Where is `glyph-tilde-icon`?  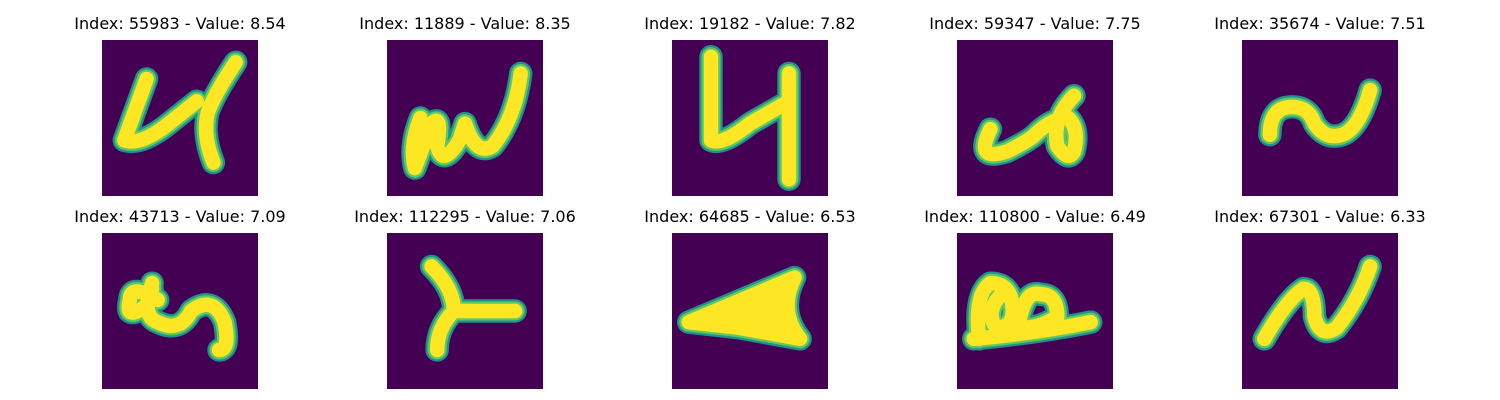
glyph-tilde-icon is located at coordinates (1320, 113).